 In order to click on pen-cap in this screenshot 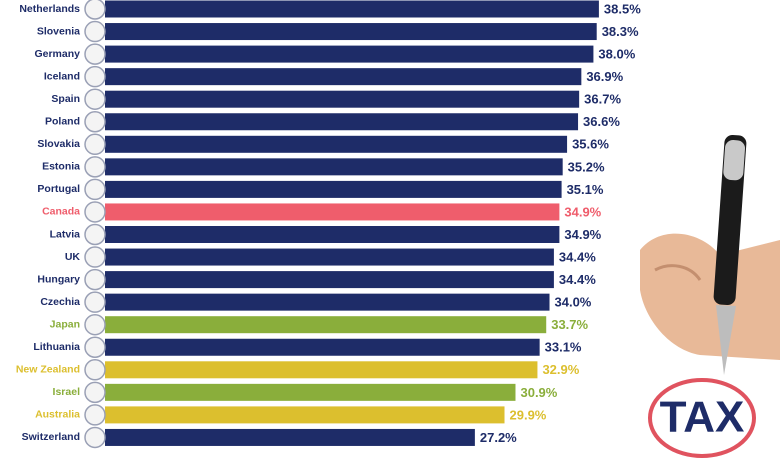, I will do `click(734, 160)`.